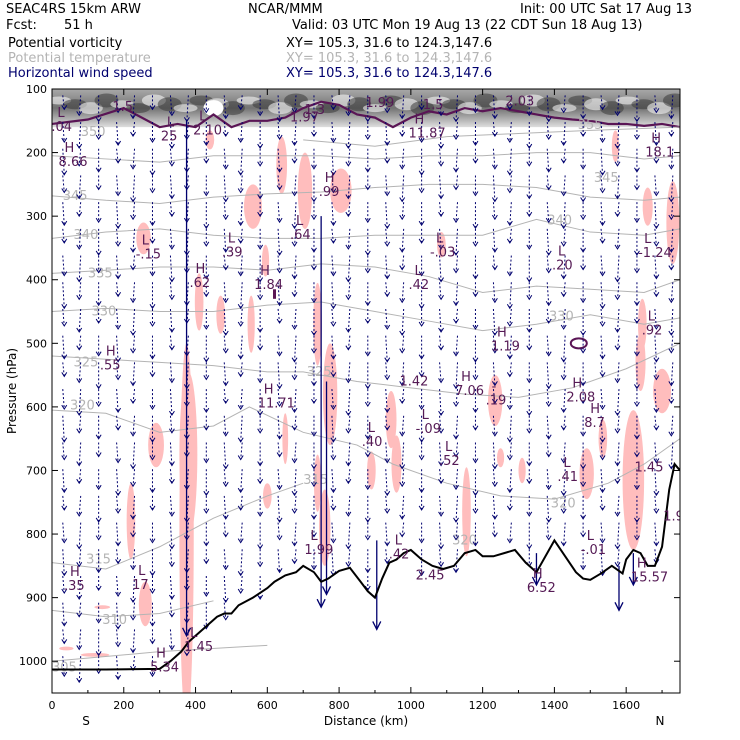 The image size is (740, 740). What do you see at coordinates (659, 108) in the screenshot?
I see `stratosphere-texture` at bounding box center [659, 108].